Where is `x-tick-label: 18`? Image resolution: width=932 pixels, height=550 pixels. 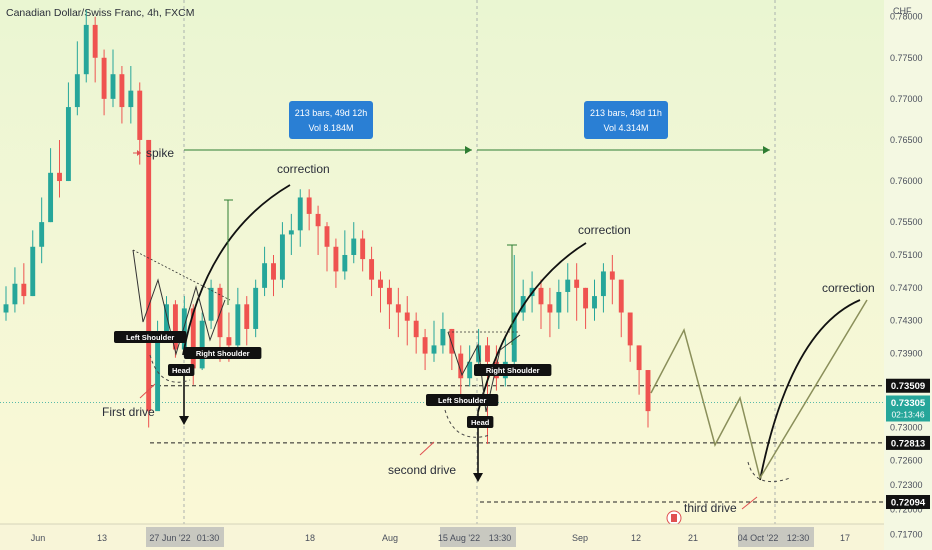 x-tick-label: 18 is located at coordinates (310, 538).